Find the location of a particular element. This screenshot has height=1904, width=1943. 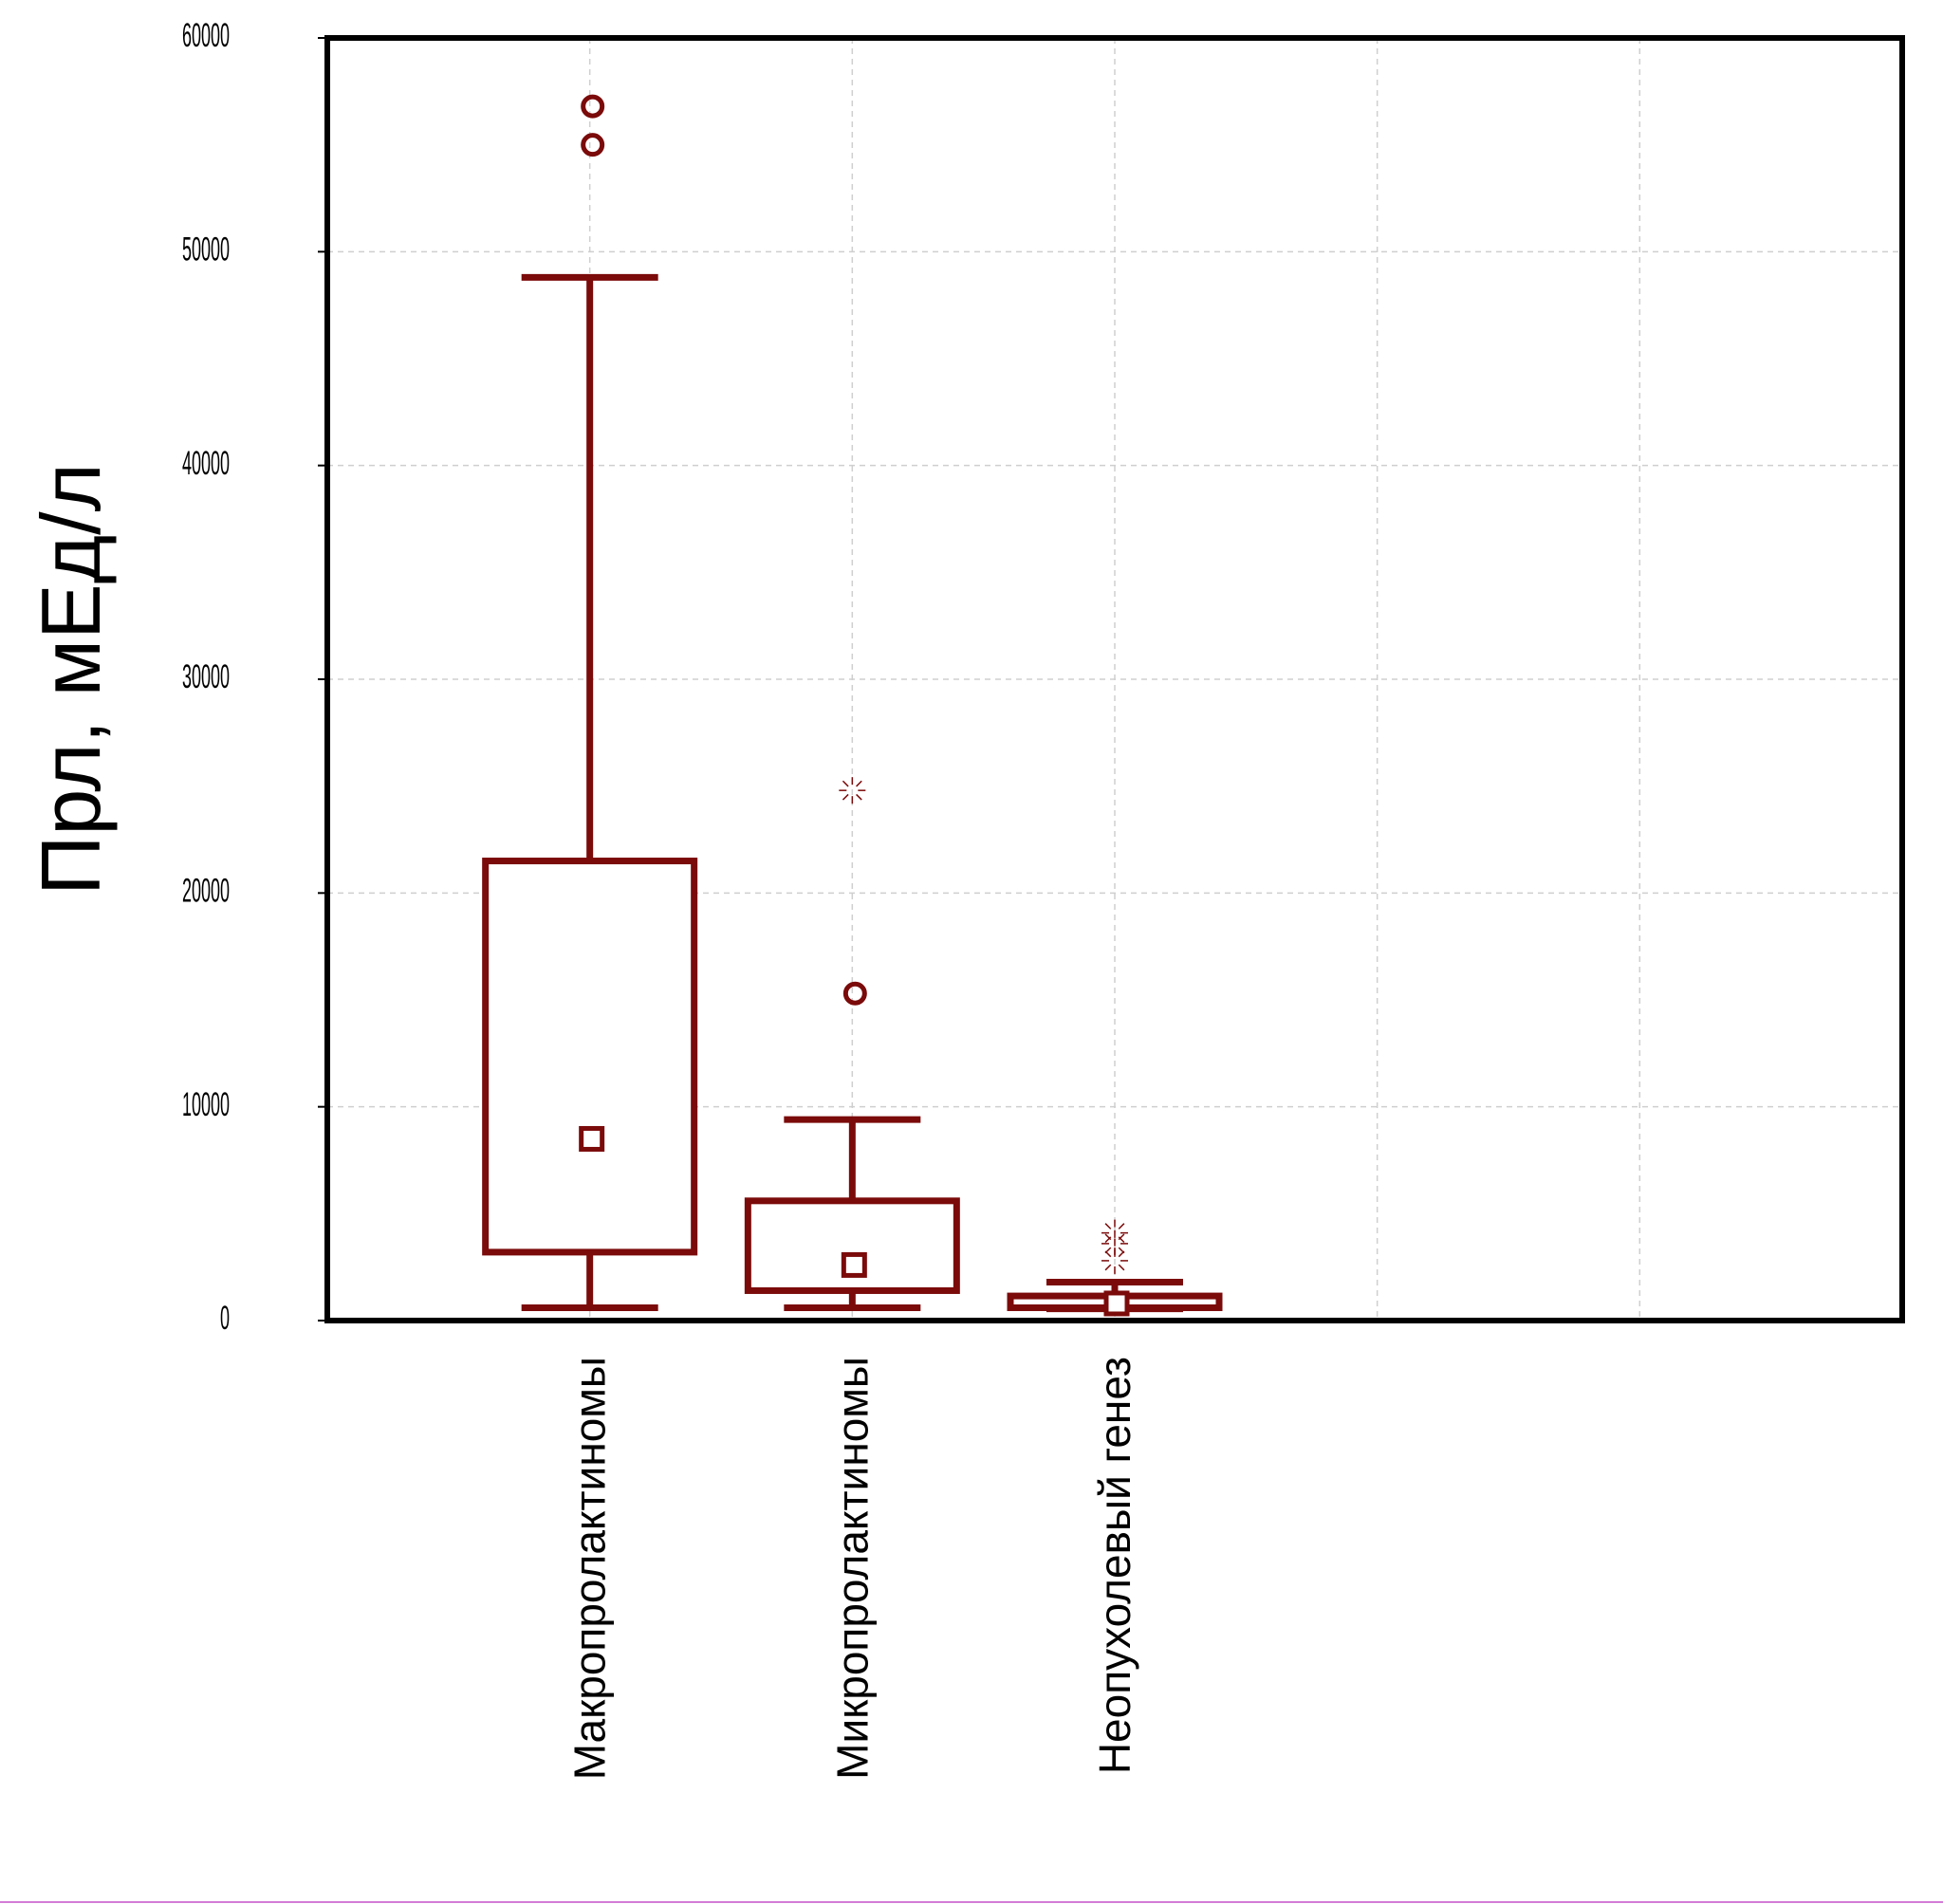

y-tick-label-0: 0 is located at coordinates (225, 1318).